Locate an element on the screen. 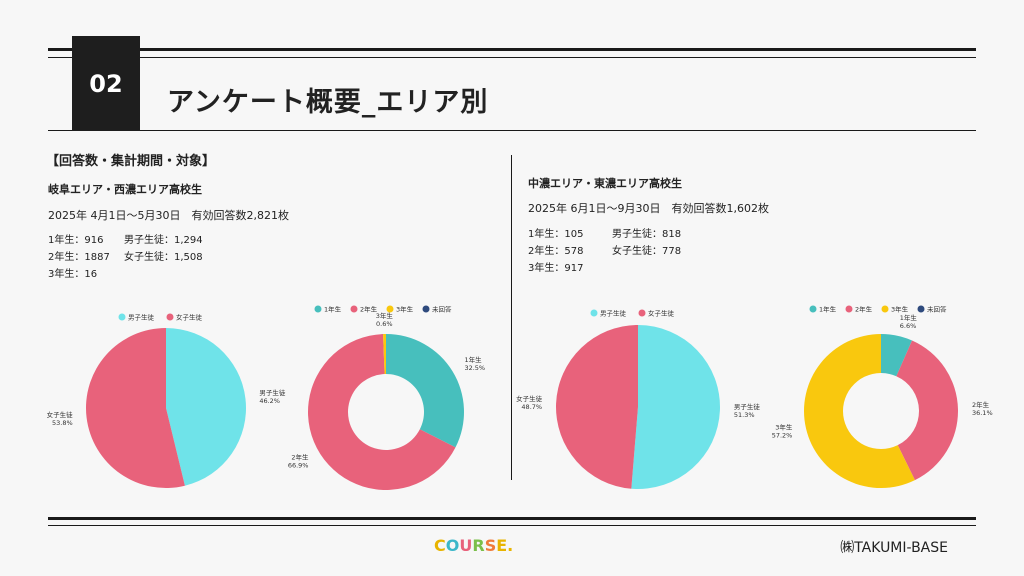  column-divider is located at coordinates (511, 317).